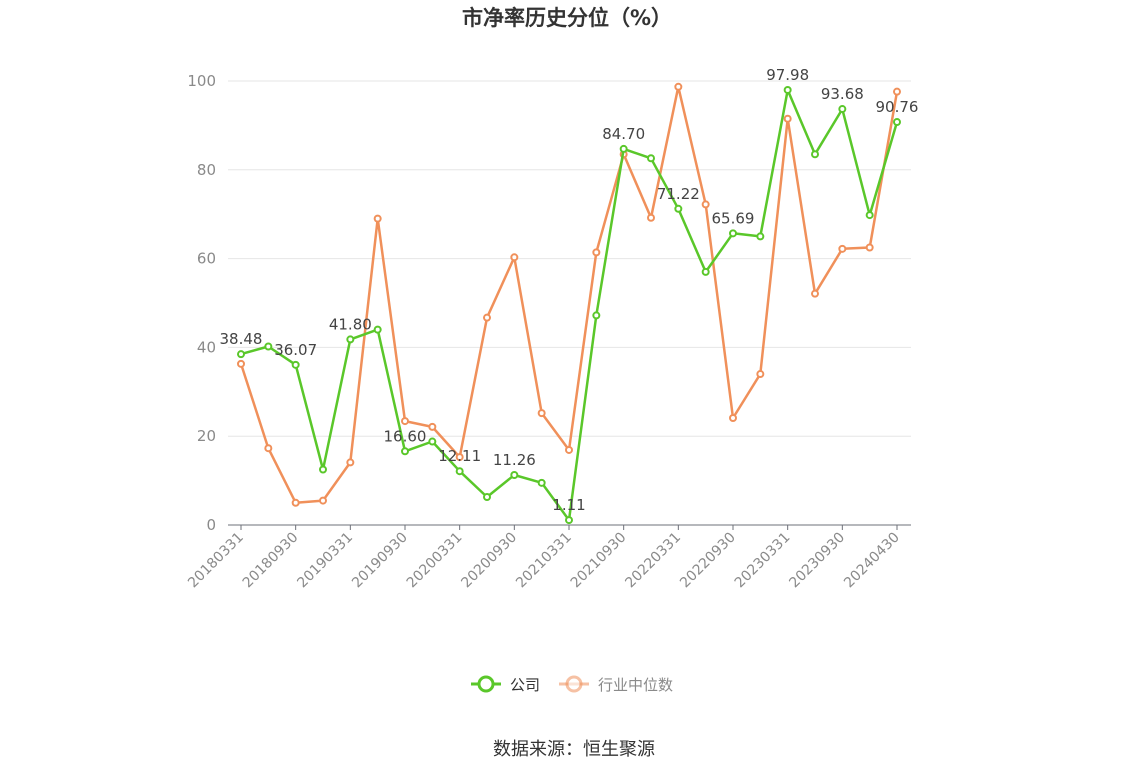 The image size is (1148, 780). I want to click on data-label: 93.68, so click(842, 94).